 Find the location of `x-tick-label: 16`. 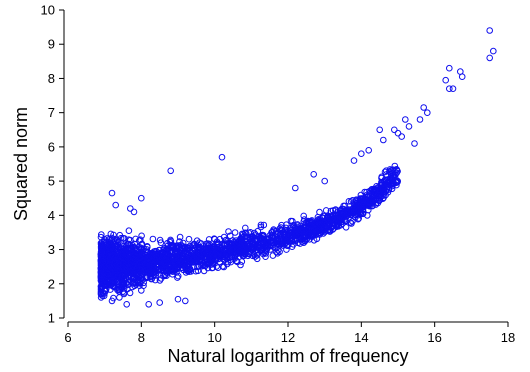

x-tick-label: 16 is located at coordinates (434, 337).